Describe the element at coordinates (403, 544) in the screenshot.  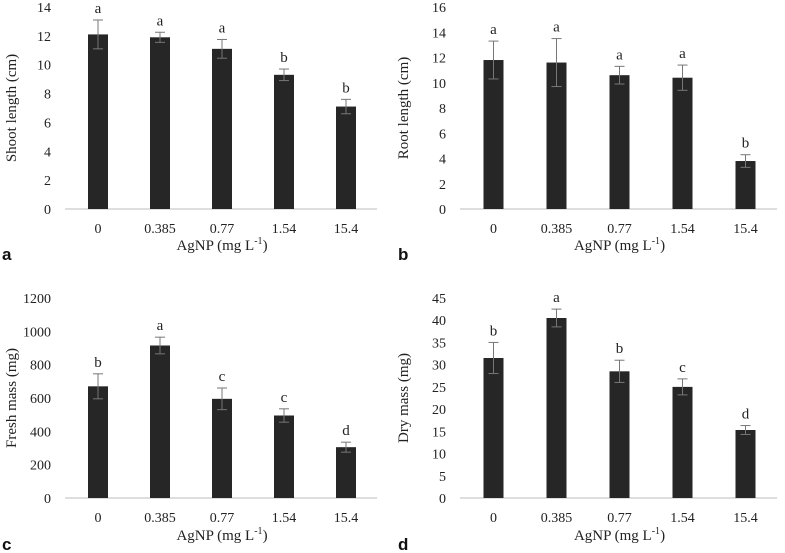
I see `panel-label: d` at that location.